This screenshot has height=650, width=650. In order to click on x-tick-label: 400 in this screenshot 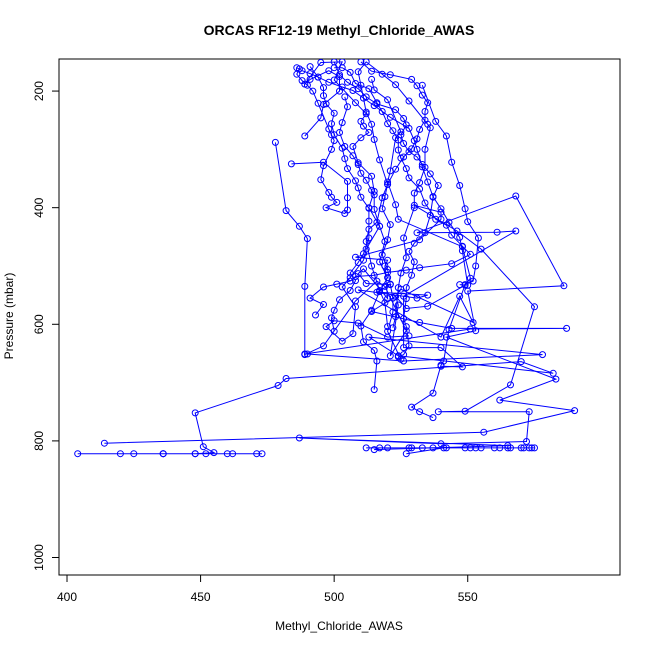, I will do `click(67, 597)`.